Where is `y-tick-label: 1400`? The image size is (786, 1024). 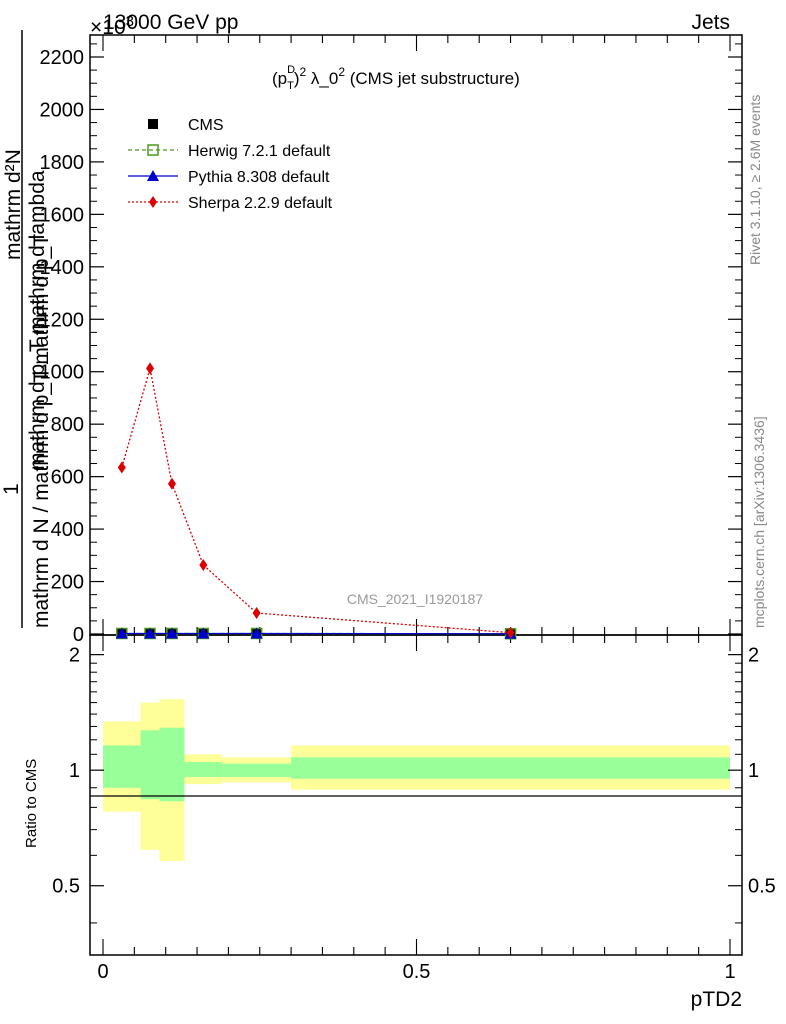 y-tick-label: 1400 is located at coordinates (62, 268).